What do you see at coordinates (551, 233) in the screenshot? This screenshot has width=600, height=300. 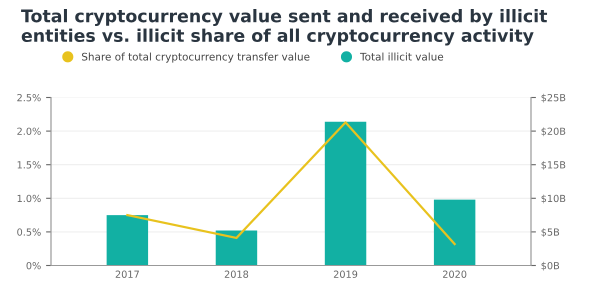 I see `y2-tick-label: $5B` at bounding box center [551, 233].